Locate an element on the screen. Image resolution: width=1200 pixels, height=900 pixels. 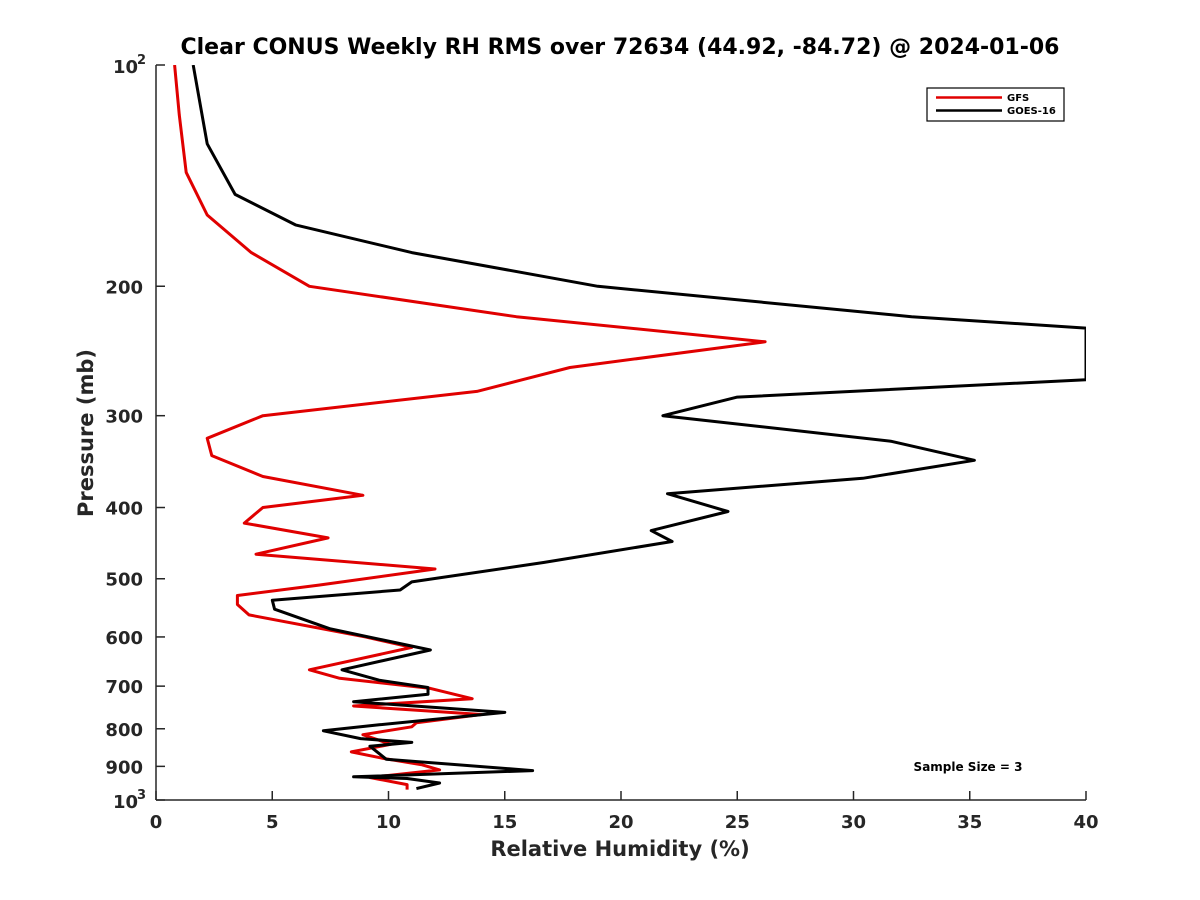
x-tick-label: 10 is located at coordinates (388, 822).